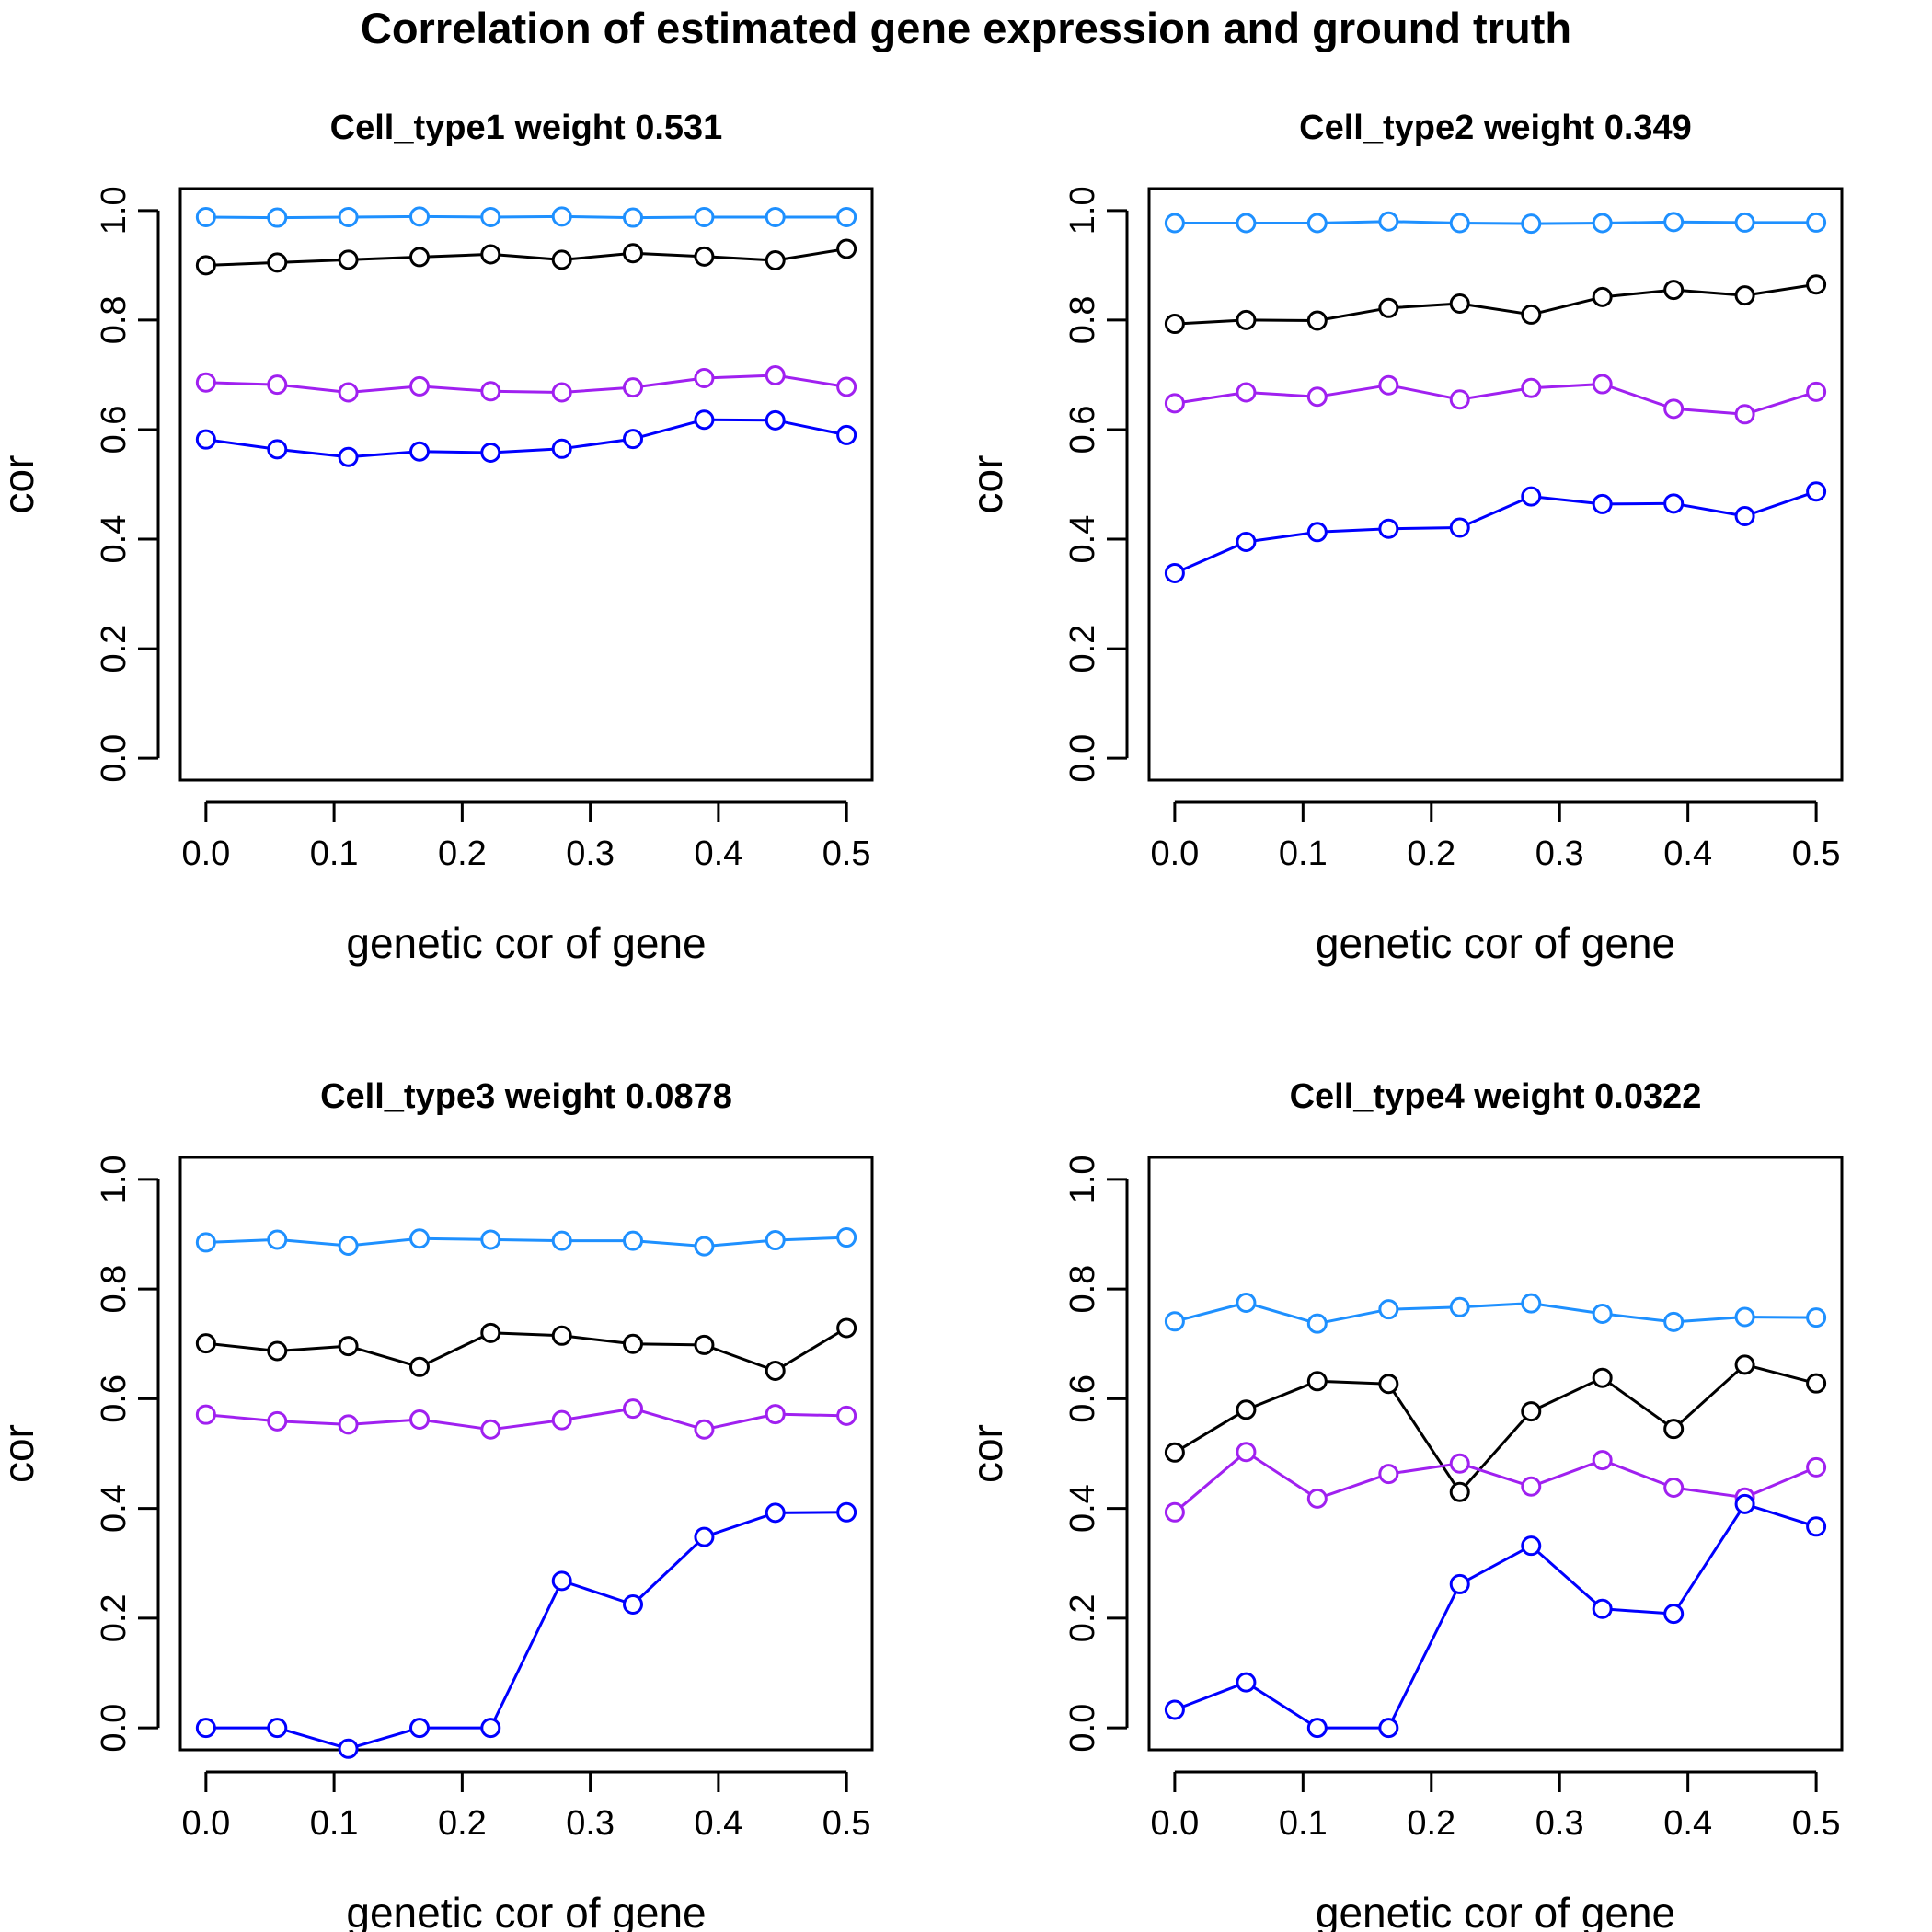  Describe the element at coordinates (1459, 304) in the screenshot. I see `data-point: black (0.2222, 0.83)` at that location.